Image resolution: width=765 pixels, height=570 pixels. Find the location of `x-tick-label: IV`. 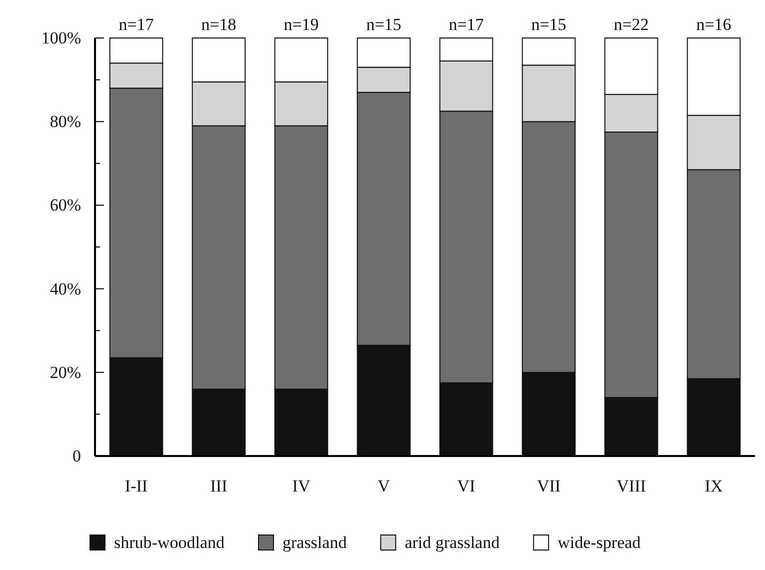

x-tick-label: IV is located at coordinates (301, 486).